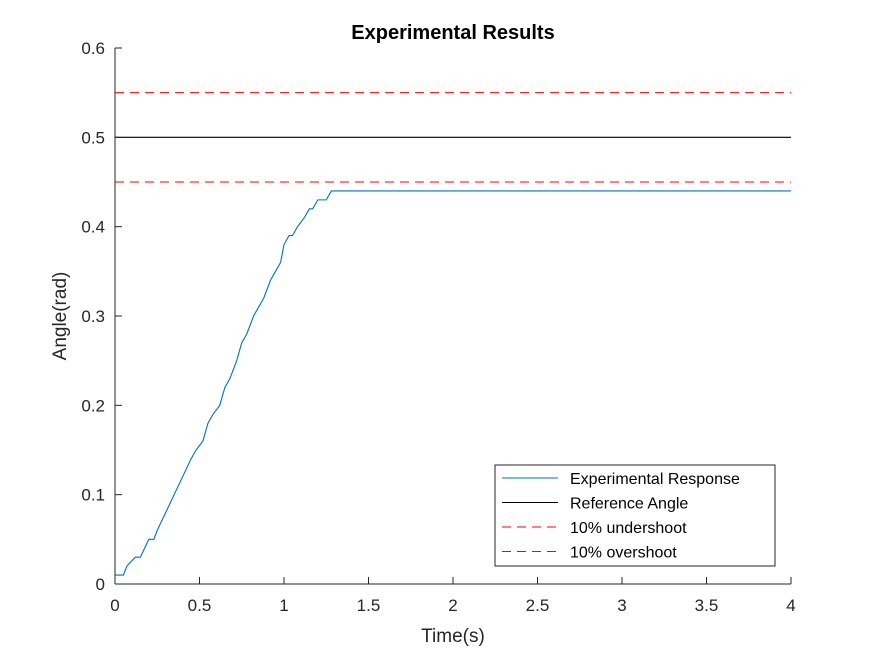 Image resolution: width=875 pixels, height=656 pixels. Describe the element at coordinates (114, 605) in the screenshot. I see `x-tick-label: 0` at that location.